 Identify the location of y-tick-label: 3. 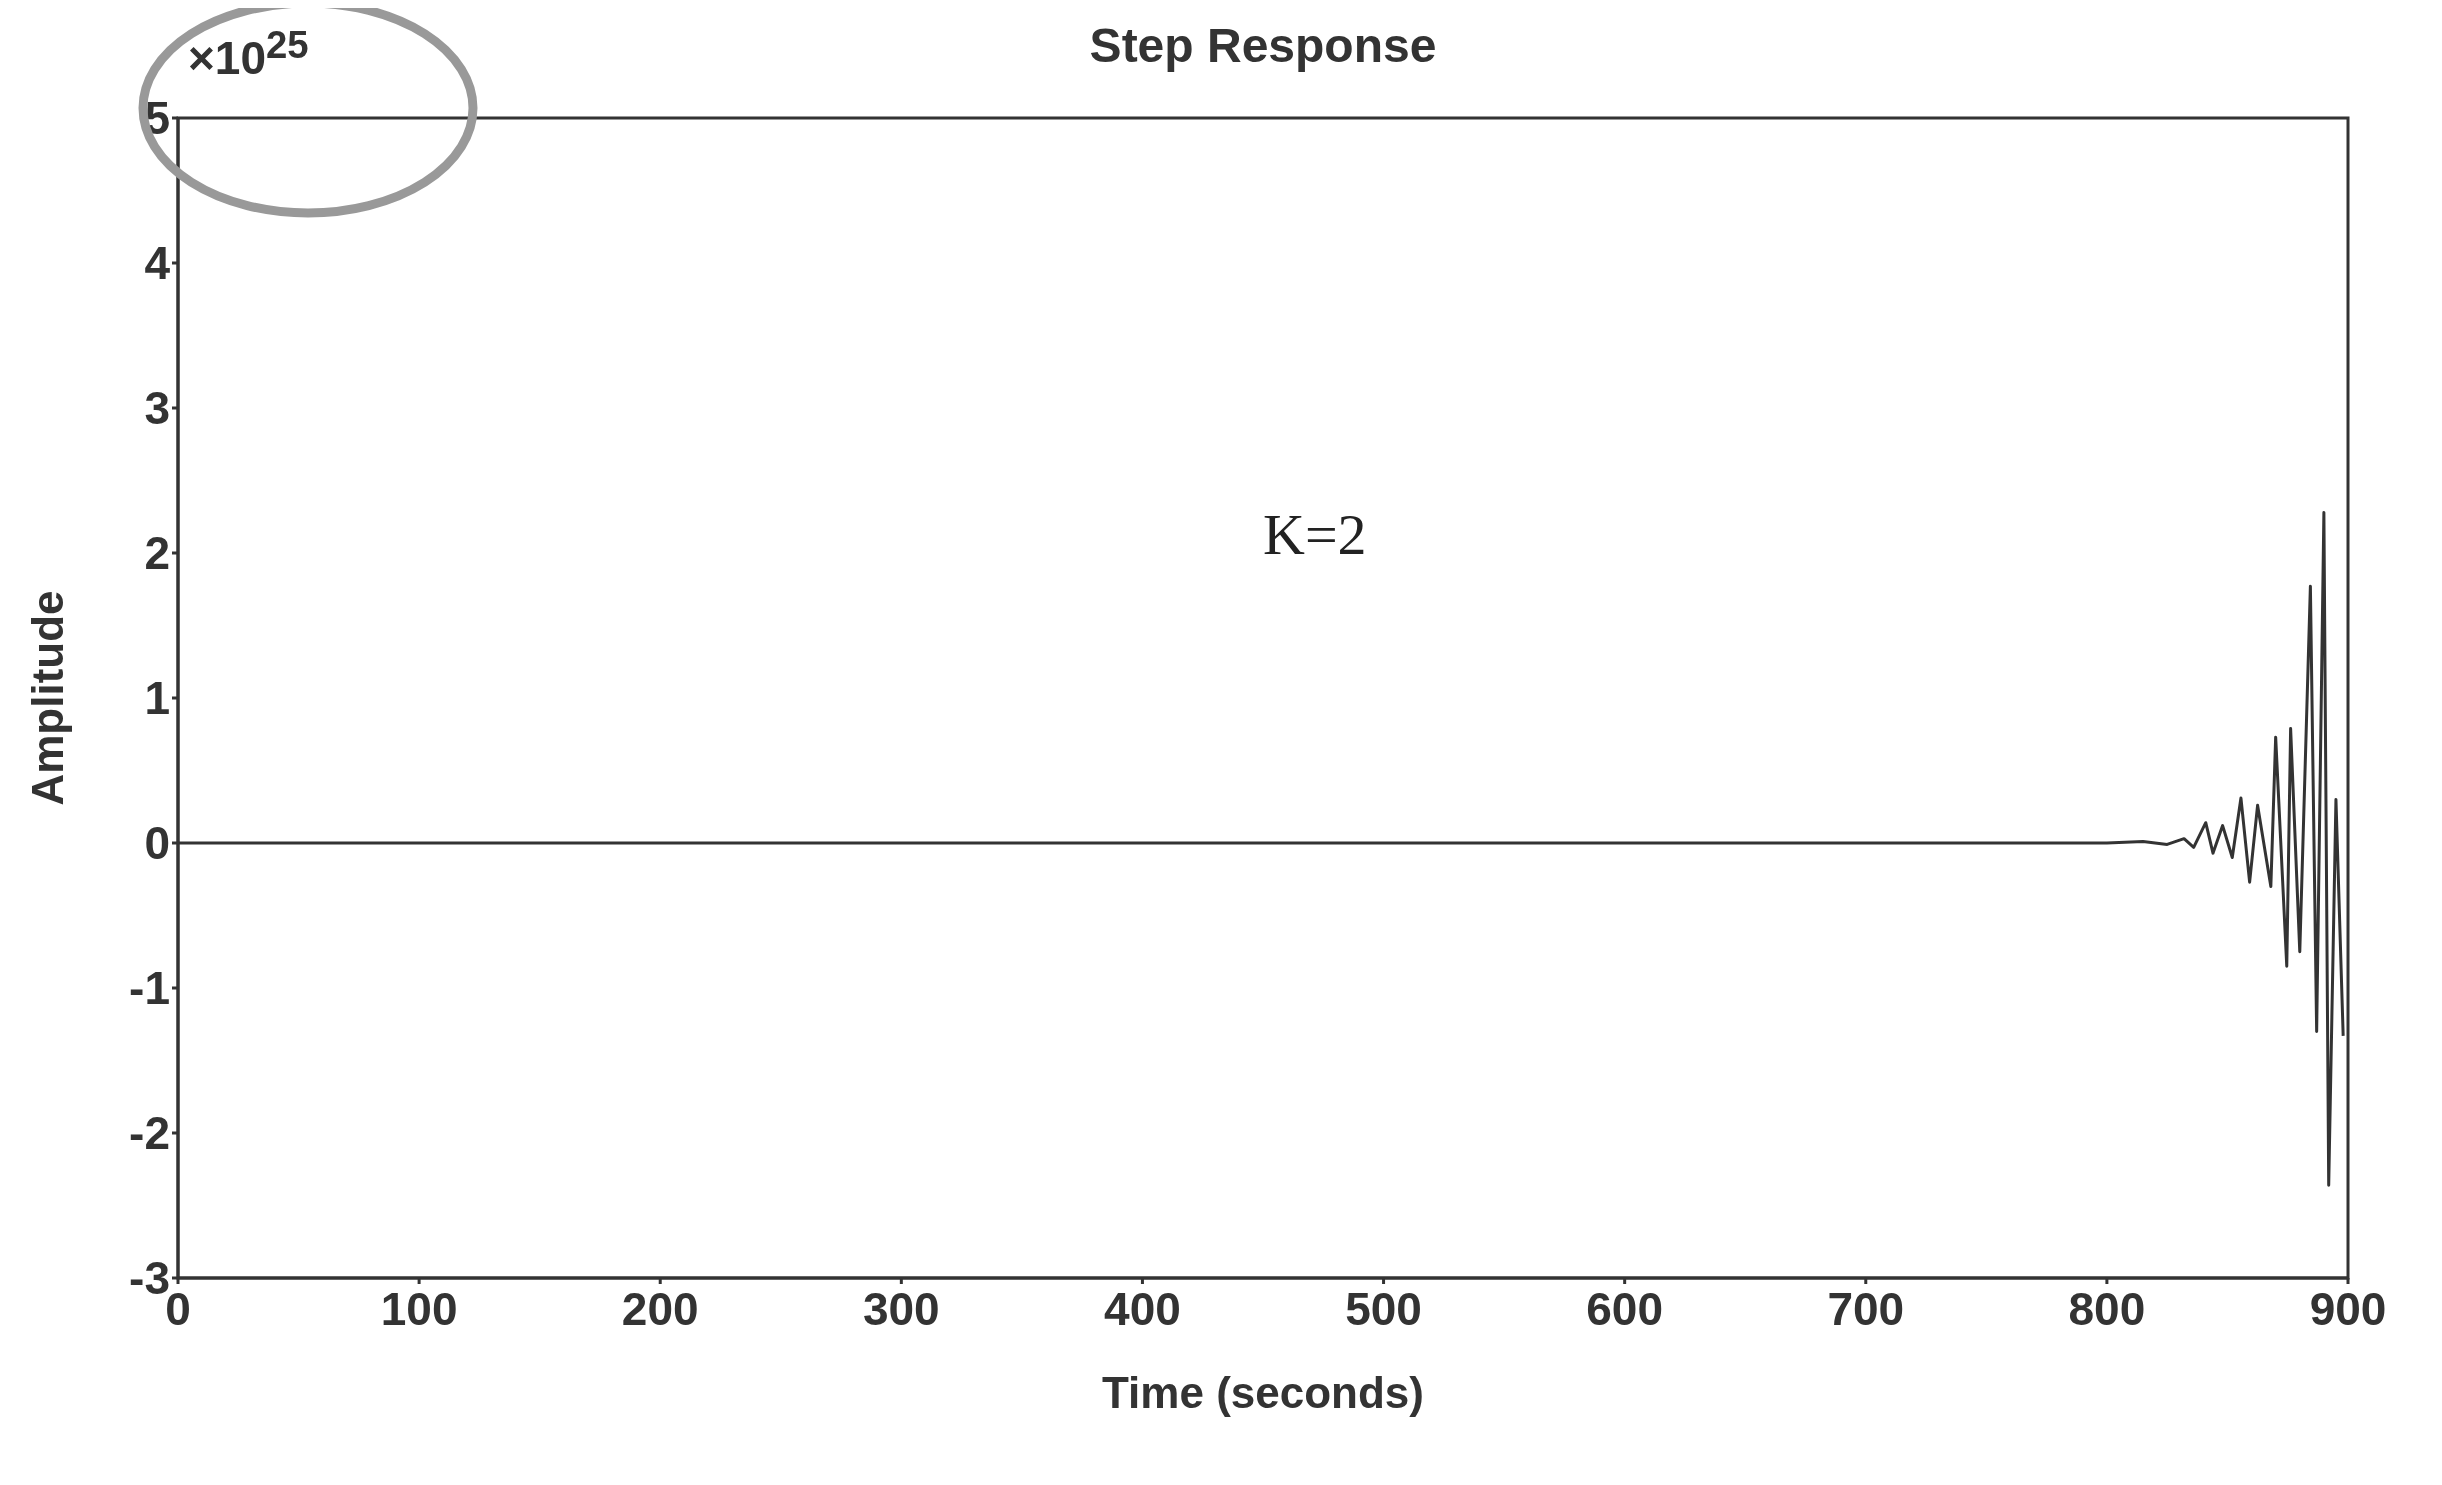
(157, 408).